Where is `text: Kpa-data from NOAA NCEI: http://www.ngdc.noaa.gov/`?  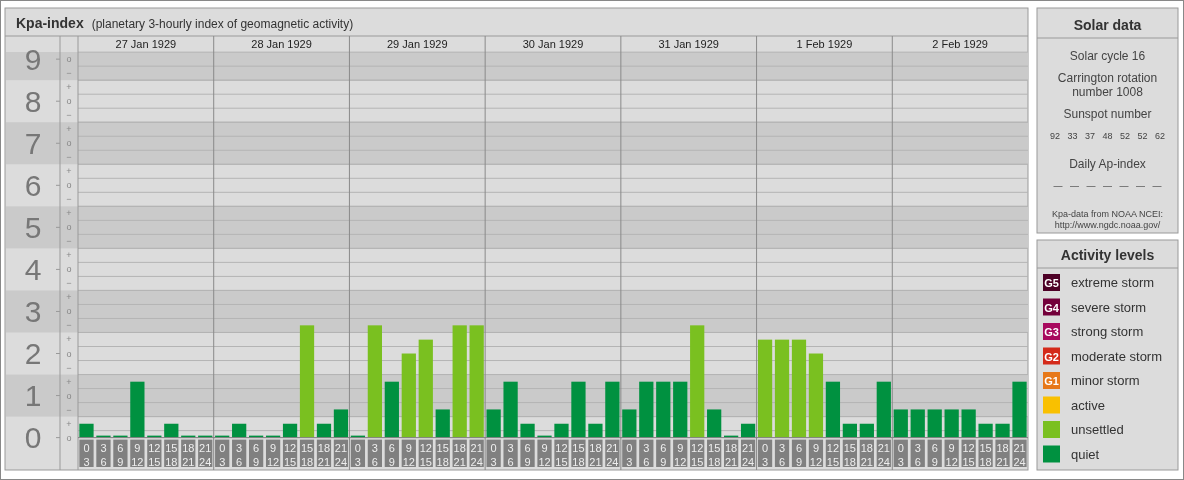 text: Kpa-data from NOAA NCEI: http://www.ngdc.noaa.gov/ is located at coordinates (1107, 220).